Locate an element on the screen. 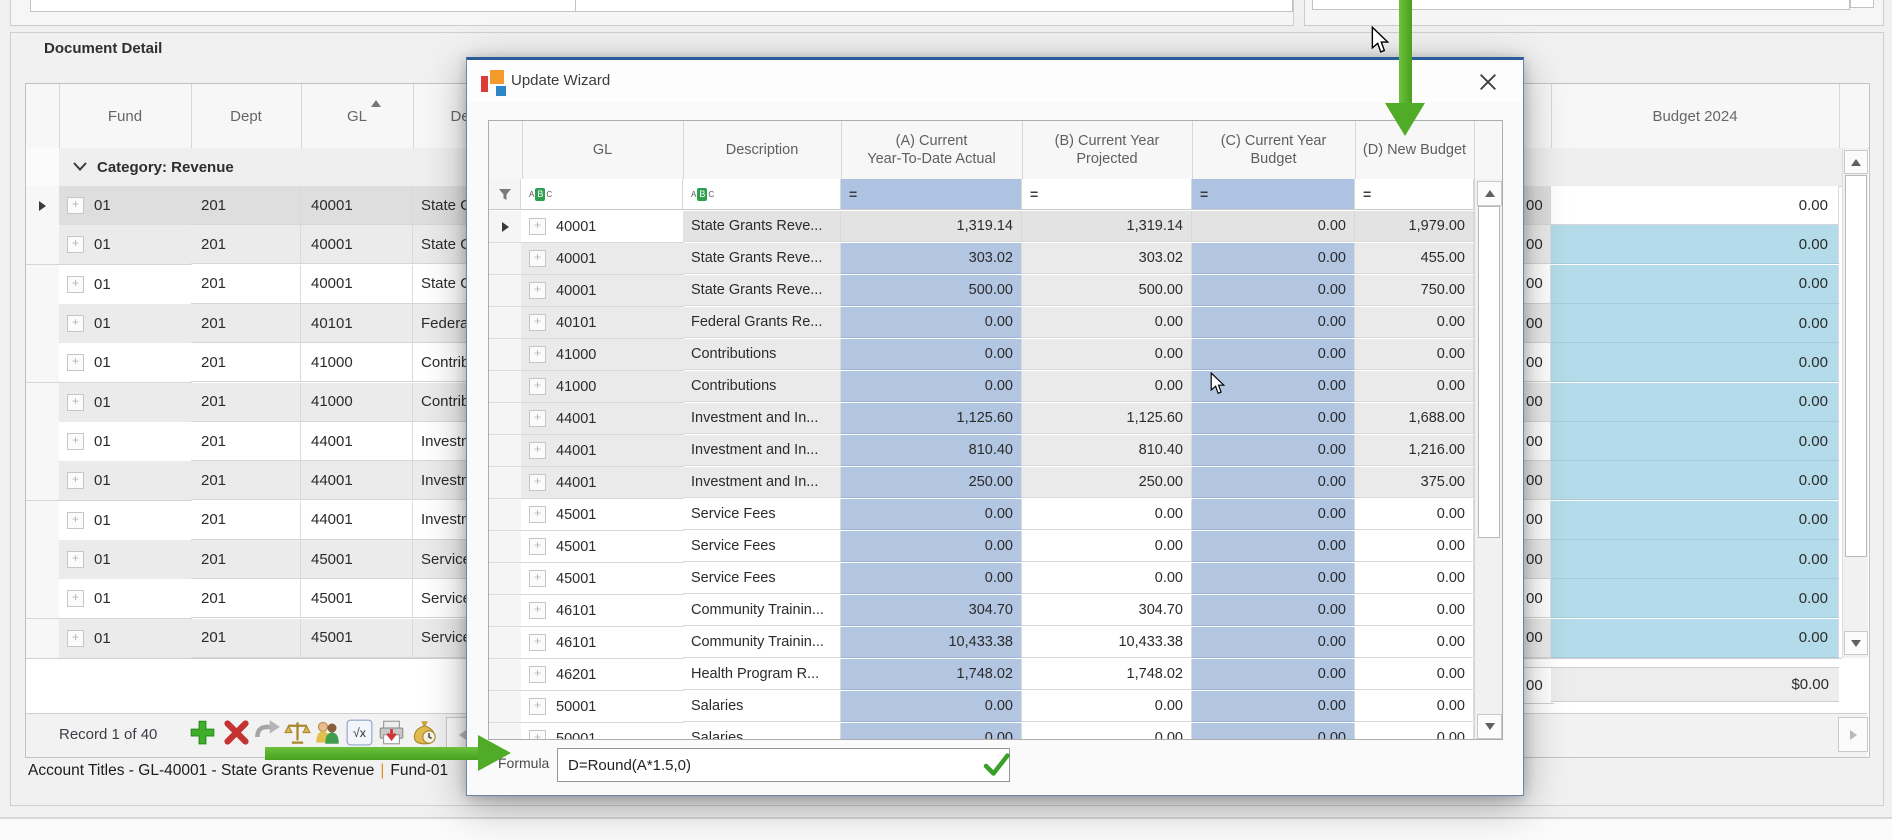  wizard-a-cell: 1,748.02 is located at coordinates (931, 674).